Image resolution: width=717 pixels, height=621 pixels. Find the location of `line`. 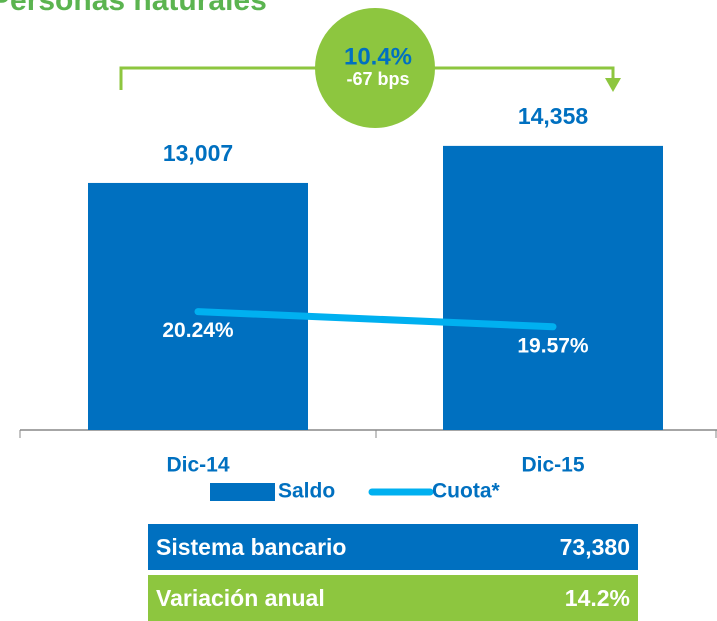

line is located at coordinates (375, 319).